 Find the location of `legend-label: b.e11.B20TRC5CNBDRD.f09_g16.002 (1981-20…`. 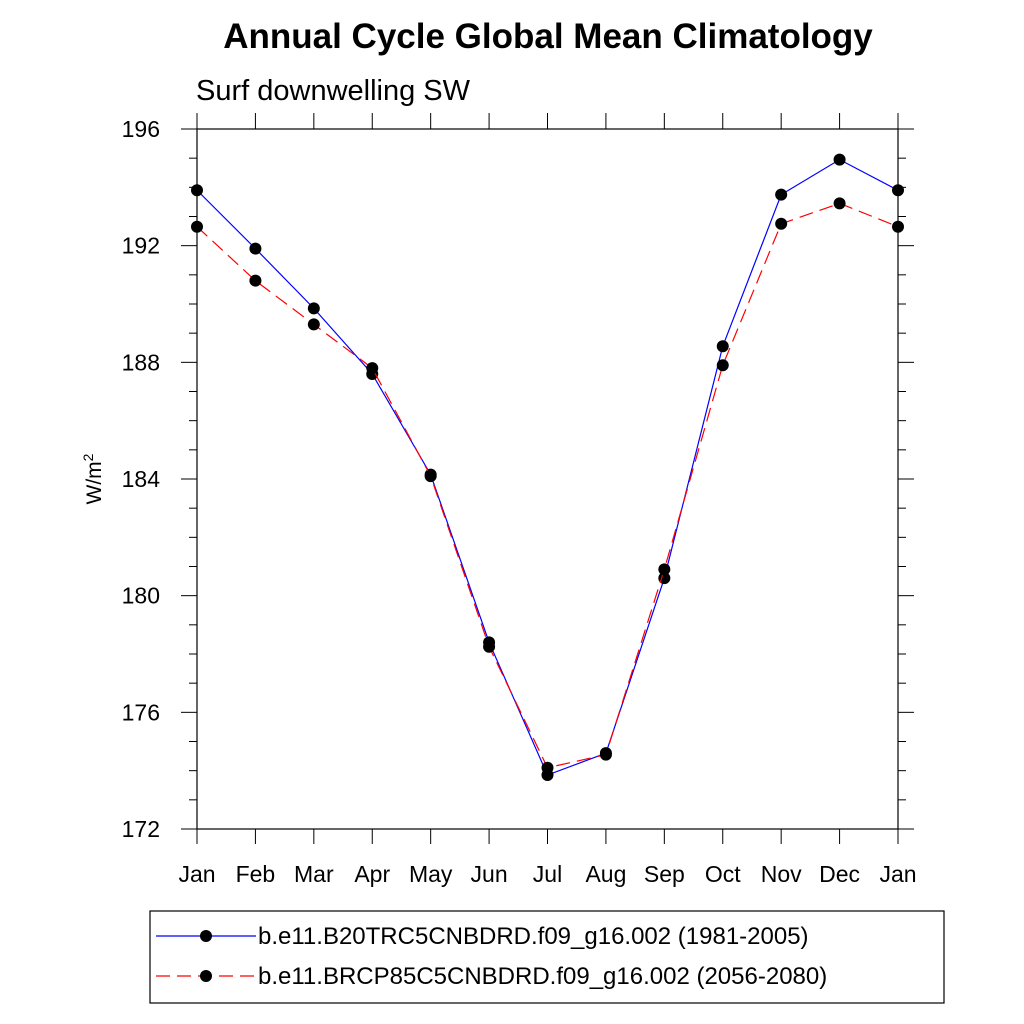

legend-label: b.e11.B20TRC5CNBDRD.f09_g16.002 (1981-20… is located at coordinates (533, 936).